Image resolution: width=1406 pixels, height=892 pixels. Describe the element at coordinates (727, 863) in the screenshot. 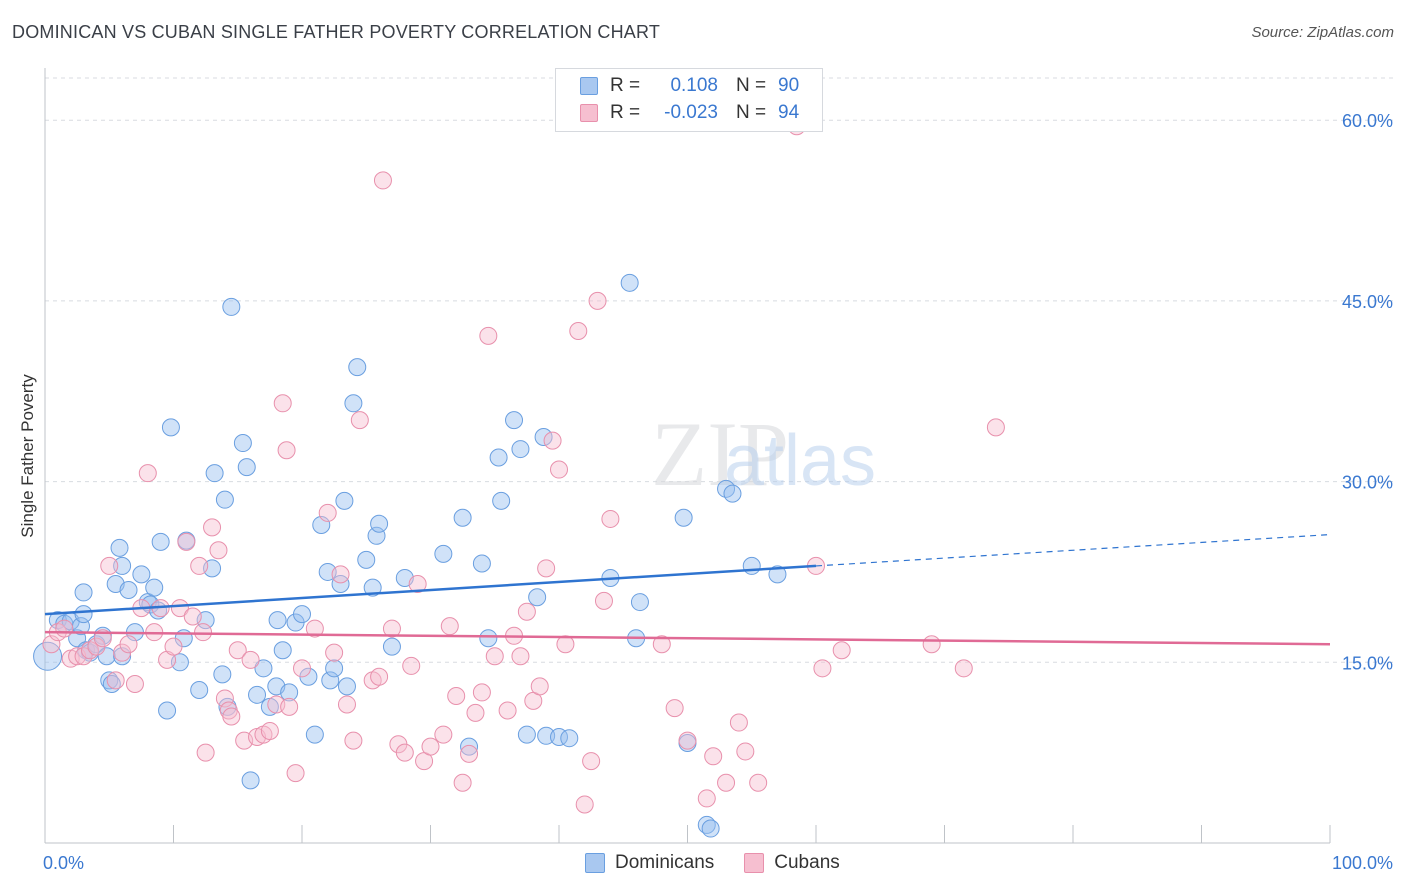

I see `series-legend: Dominicans Cubans` at that location.